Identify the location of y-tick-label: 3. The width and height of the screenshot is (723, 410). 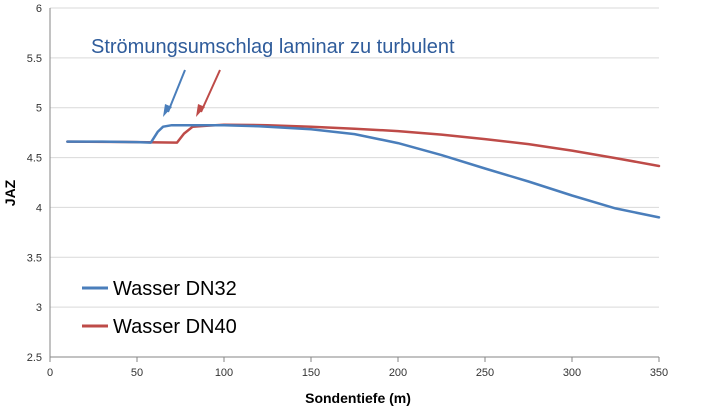
(39, 308).